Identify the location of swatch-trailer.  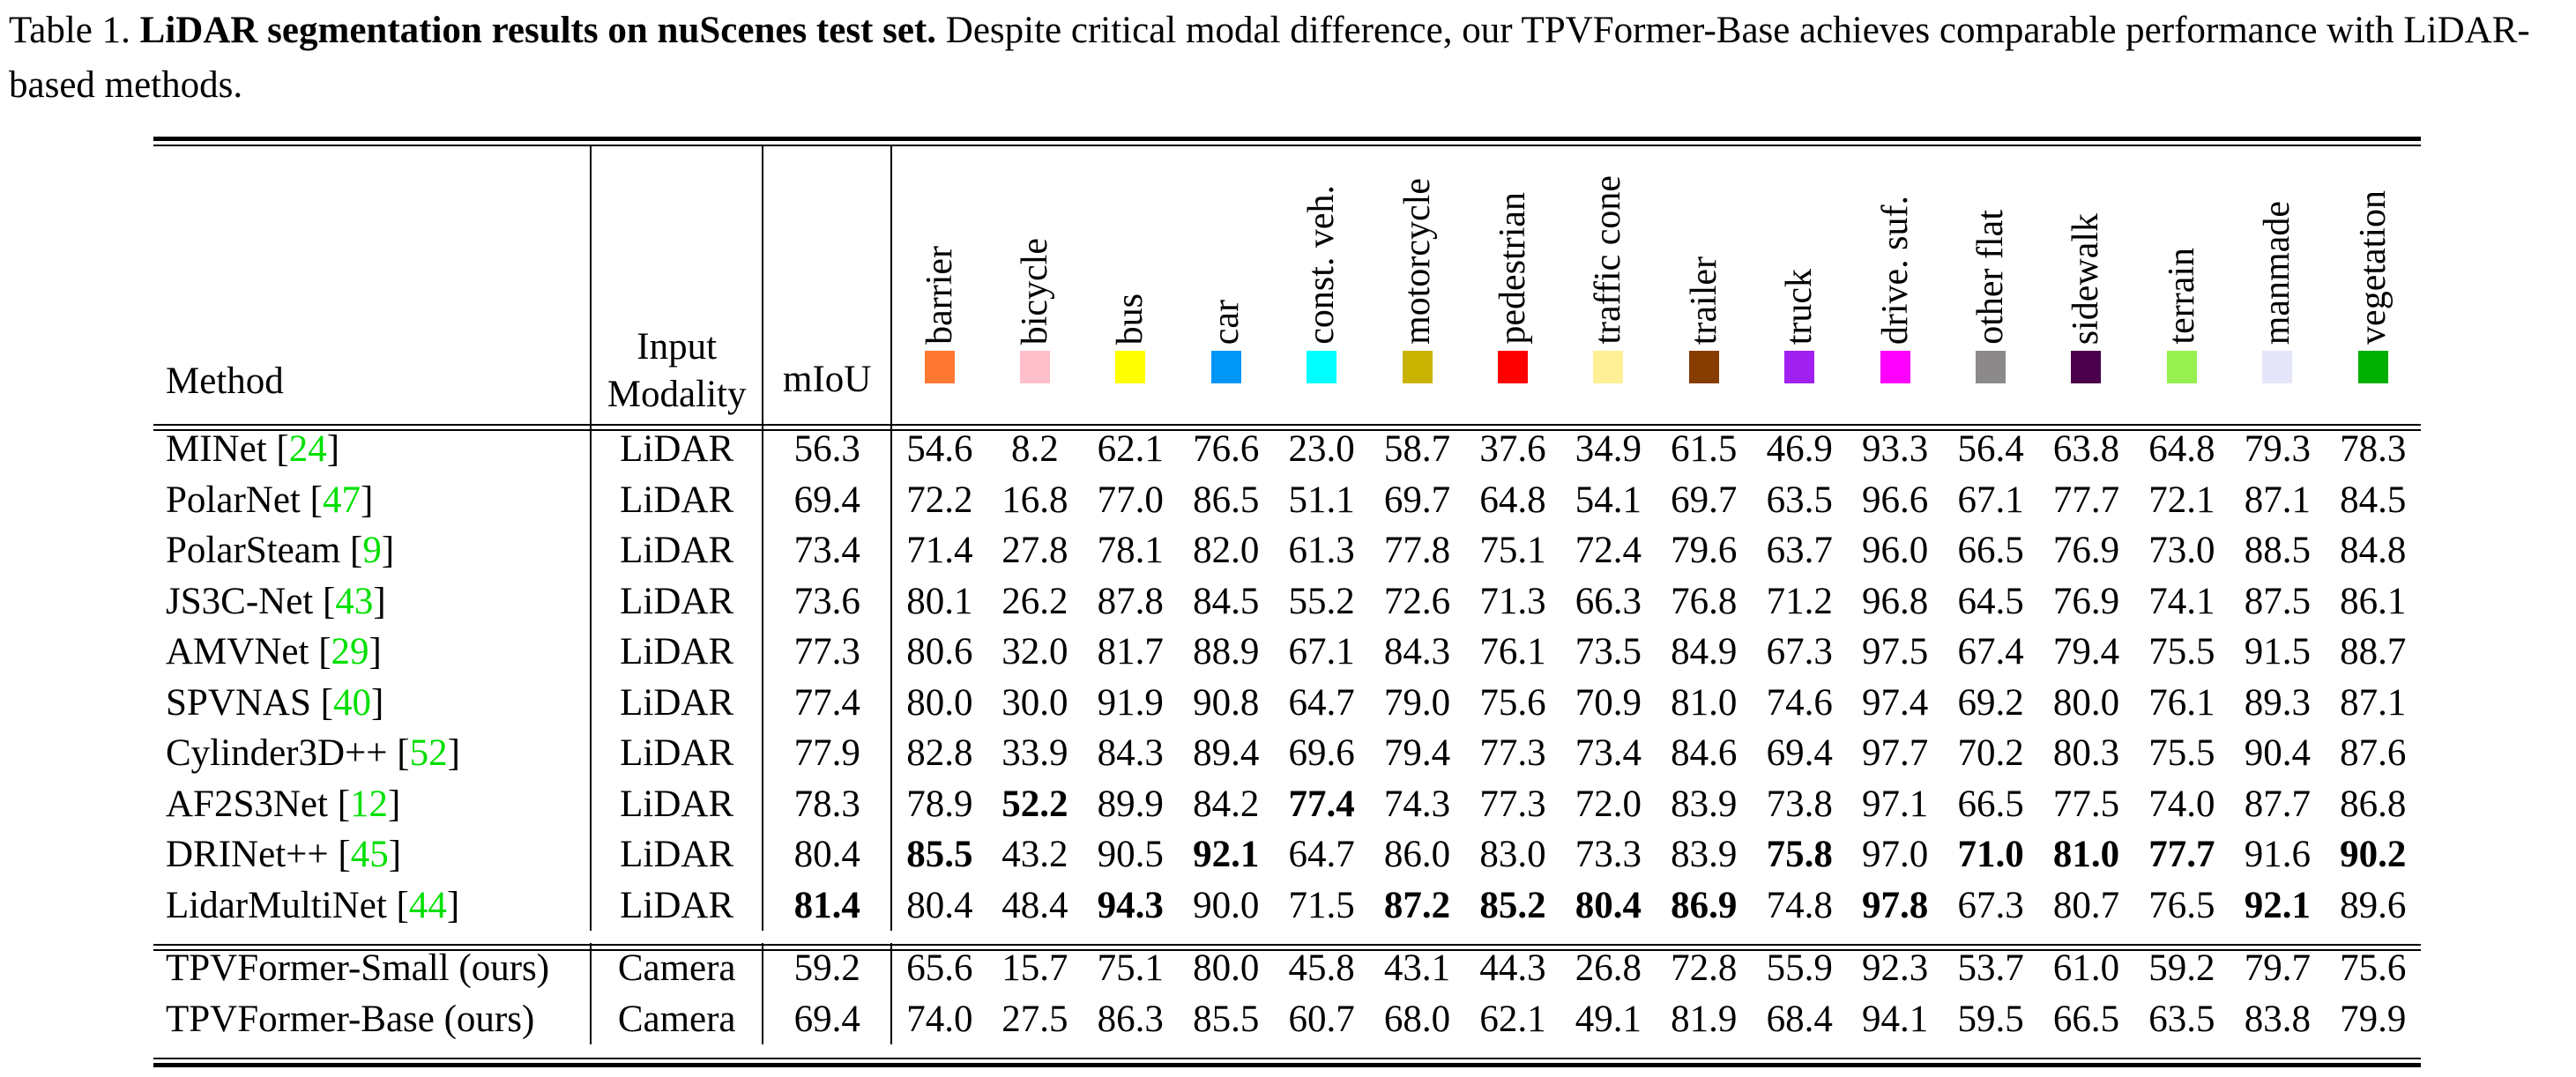
(1704, 367).